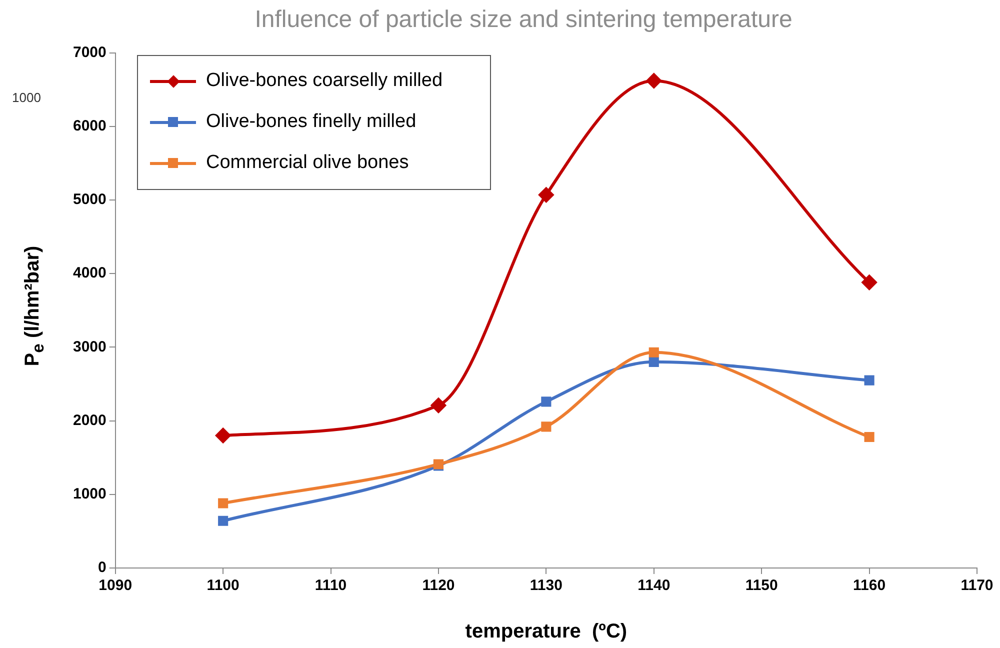 The image size is (1000, 648). I want to click on x-tick-label: 1130, so click(546, 585).